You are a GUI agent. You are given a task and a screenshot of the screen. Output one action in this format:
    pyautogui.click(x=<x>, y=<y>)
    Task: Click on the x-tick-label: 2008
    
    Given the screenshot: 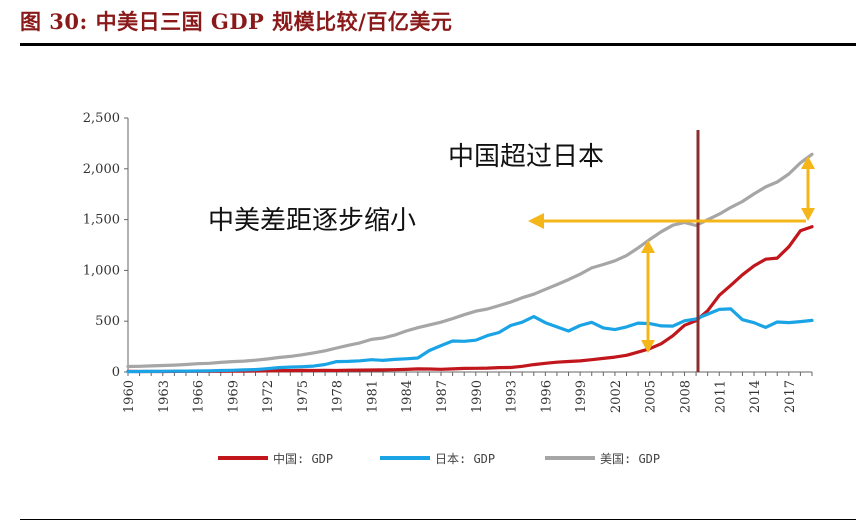 What is the action you would take?
    pyautogui.click(x=685, y=396)
    